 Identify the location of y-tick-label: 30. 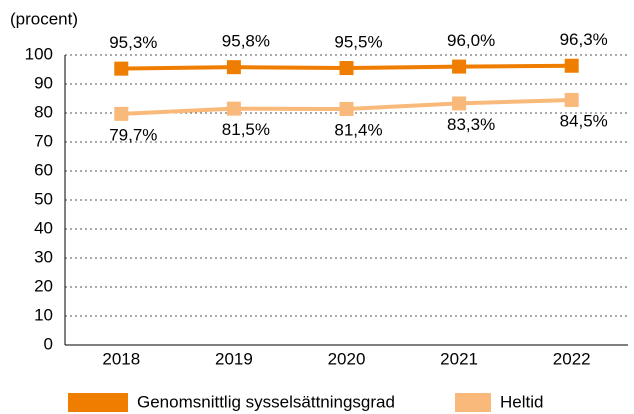
(43, 256).